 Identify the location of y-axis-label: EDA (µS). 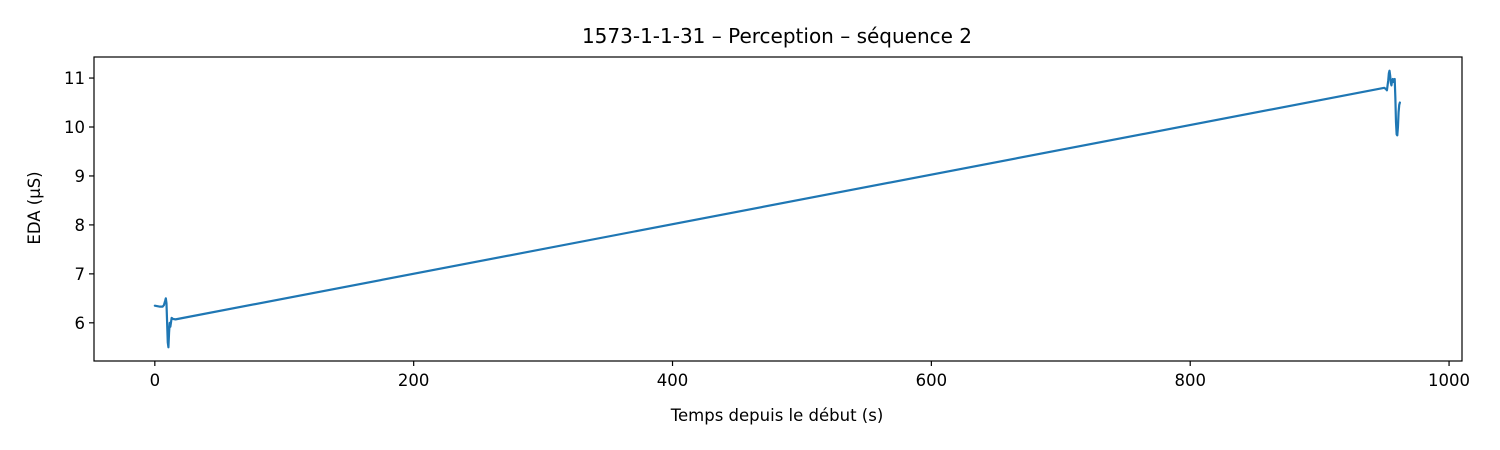
(34, 207).